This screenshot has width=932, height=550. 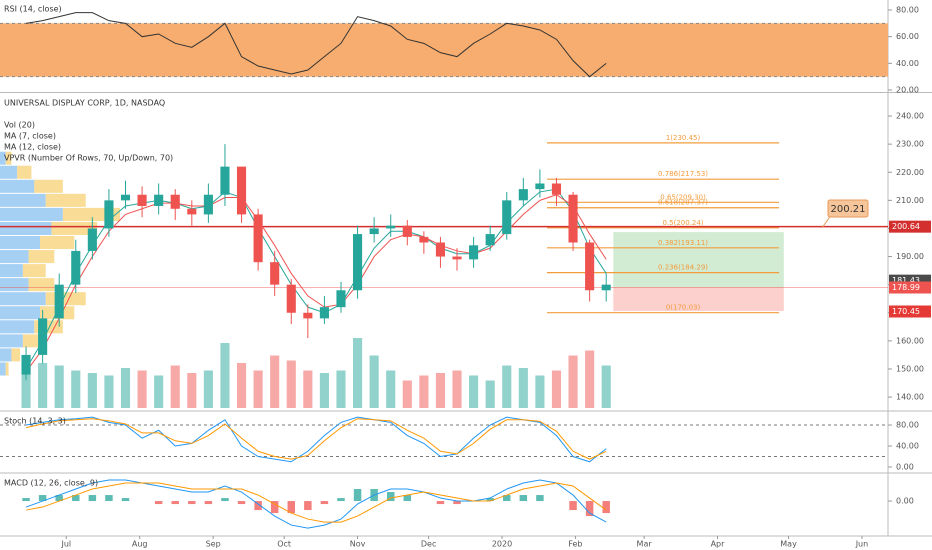 What do you see at coordinates (88, 158) in the screenshot?
I see `indicator-label: VPVR (Number Of Rows, 70, Up/Down, 70)` at bounding box center [88, 158].